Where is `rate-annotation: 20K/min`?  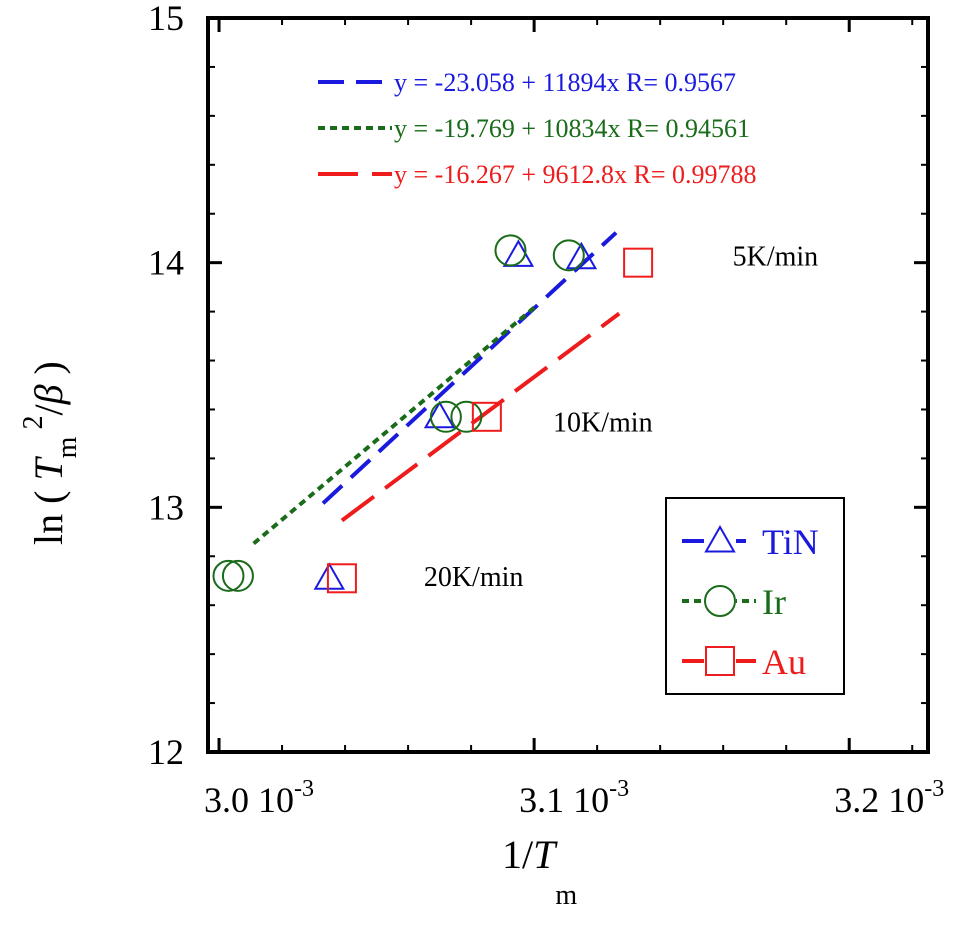
rate-annotation: 20K/min is located at coordinates (474, 577).